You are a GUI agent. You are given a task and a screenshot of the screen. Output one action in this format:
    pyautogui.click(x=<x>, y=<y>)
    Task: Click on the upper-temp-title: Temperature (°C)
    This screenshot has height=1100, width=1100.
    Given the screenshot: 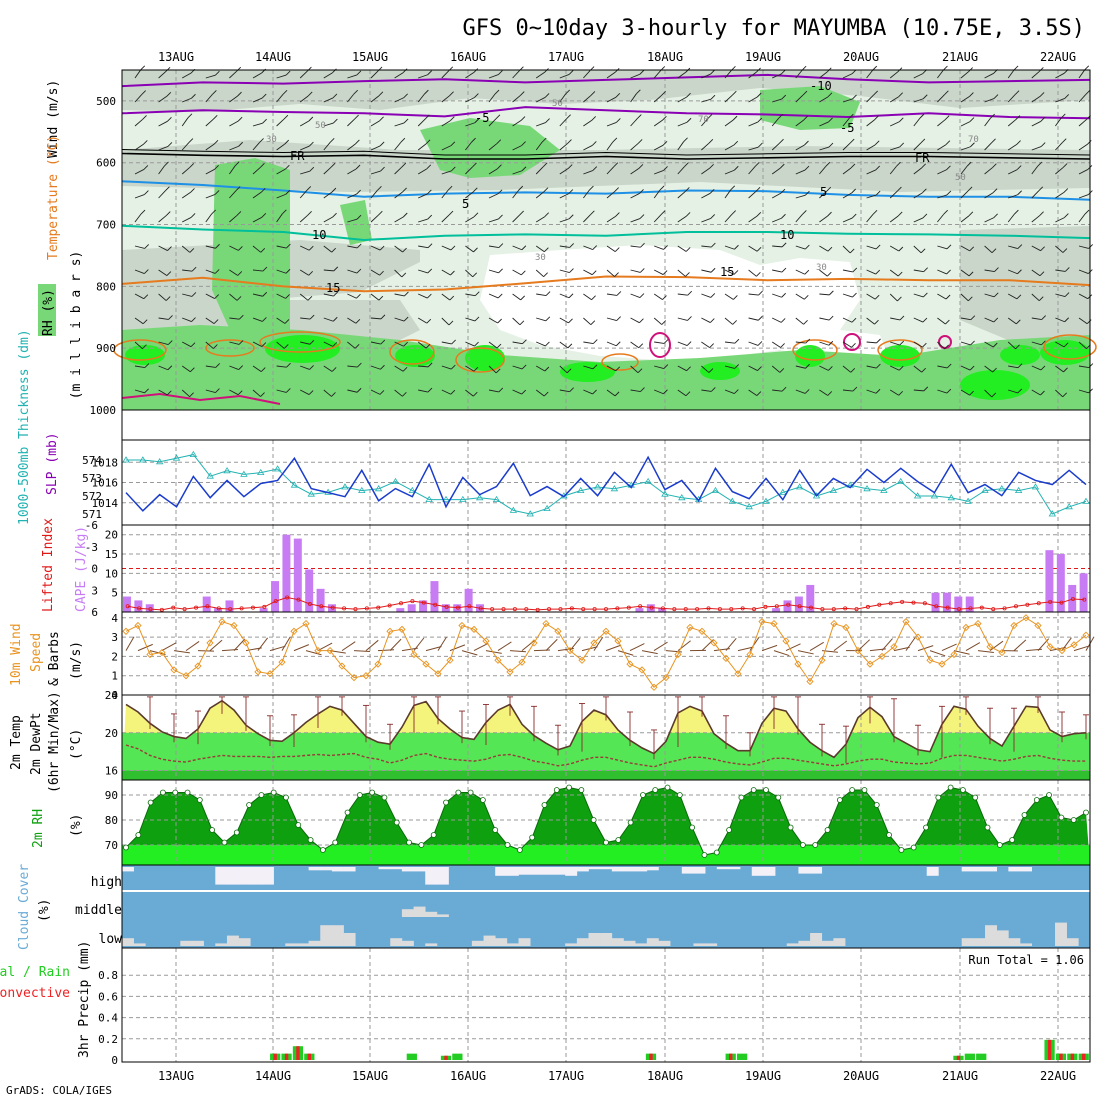 What is the action you would take?
    pyautogui.click(x=53, y=197)
    